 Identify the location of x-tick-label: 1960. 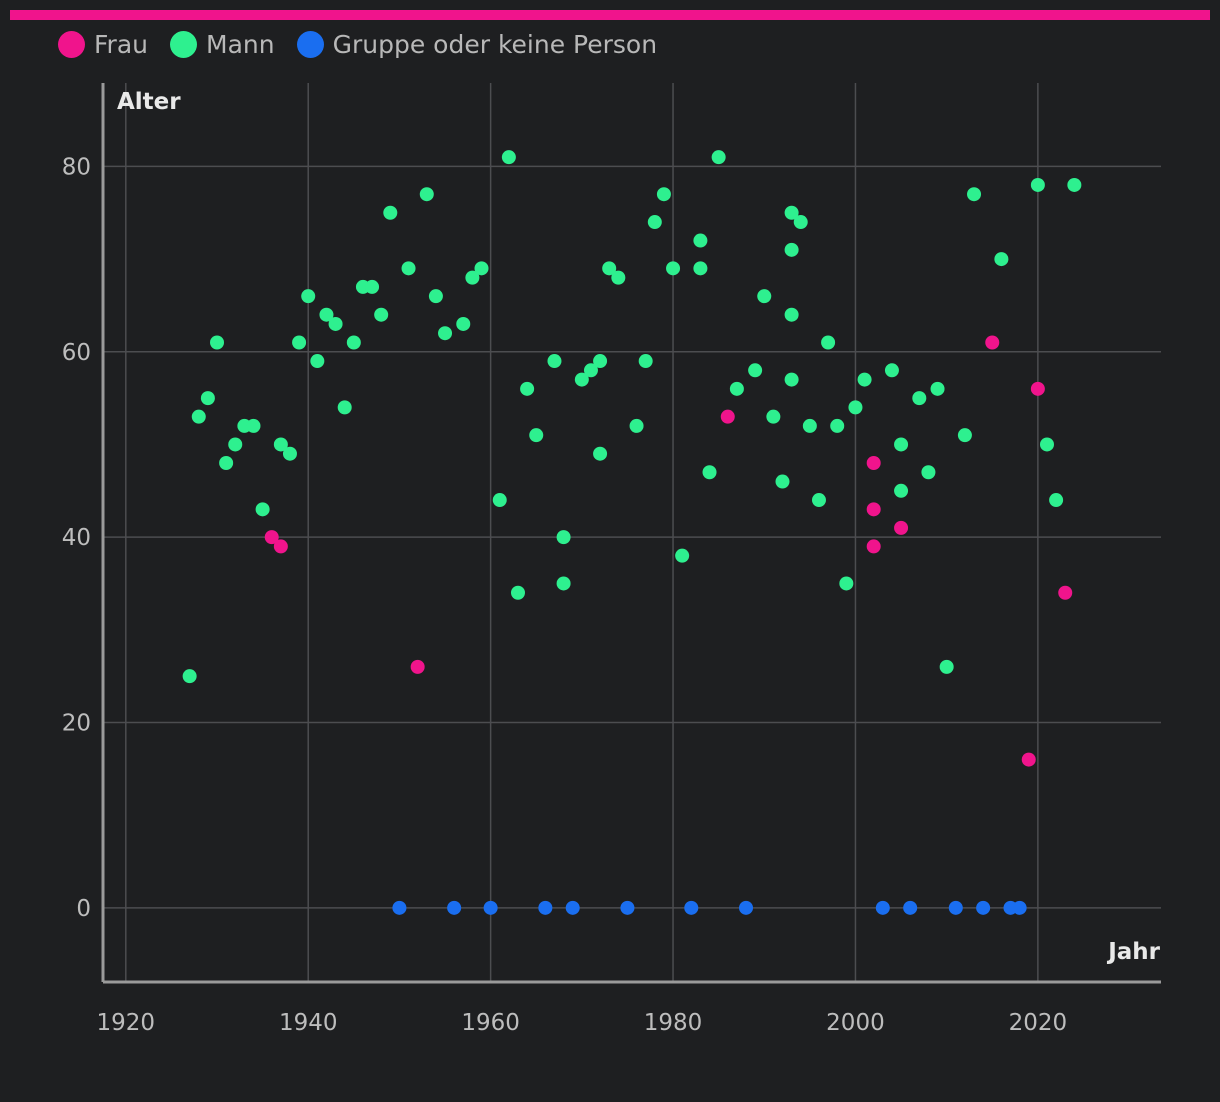
(490, 1023).